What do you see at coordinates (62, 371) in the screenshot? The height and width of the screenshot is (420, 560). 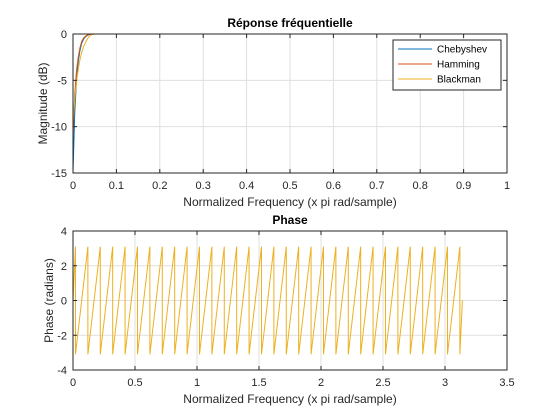 I see `phase-y-tick-label: -4` at bounding box center [62, 371].